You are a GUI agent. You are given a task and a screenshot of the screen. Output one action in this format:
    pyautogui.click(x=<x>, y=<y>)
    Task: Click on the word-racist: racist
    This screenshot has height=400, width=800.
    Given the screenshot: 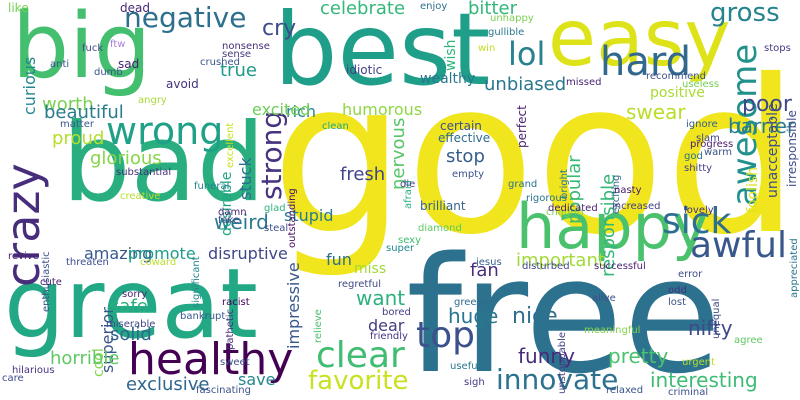 What is the action you would take?
    pyautogui.click(x=236, y=302)
    